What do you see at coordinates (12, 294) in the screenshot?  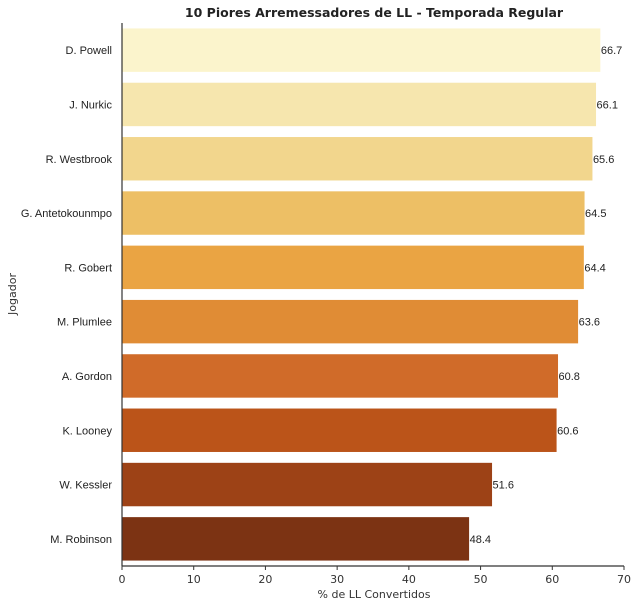 I see `y-axis-label: Jogador` at bounding box center [12, 294].